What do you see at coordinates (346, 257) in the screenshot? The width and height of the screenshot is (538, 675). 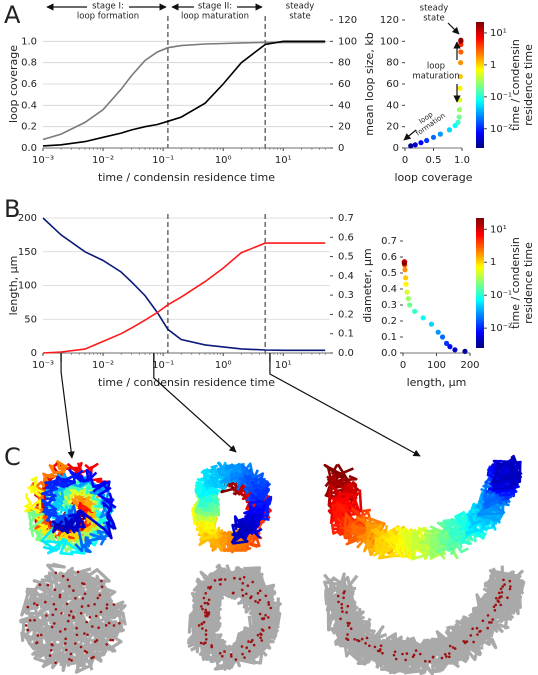 I see `y2-tick-label: 0.5` at bounding box center [346, 257].